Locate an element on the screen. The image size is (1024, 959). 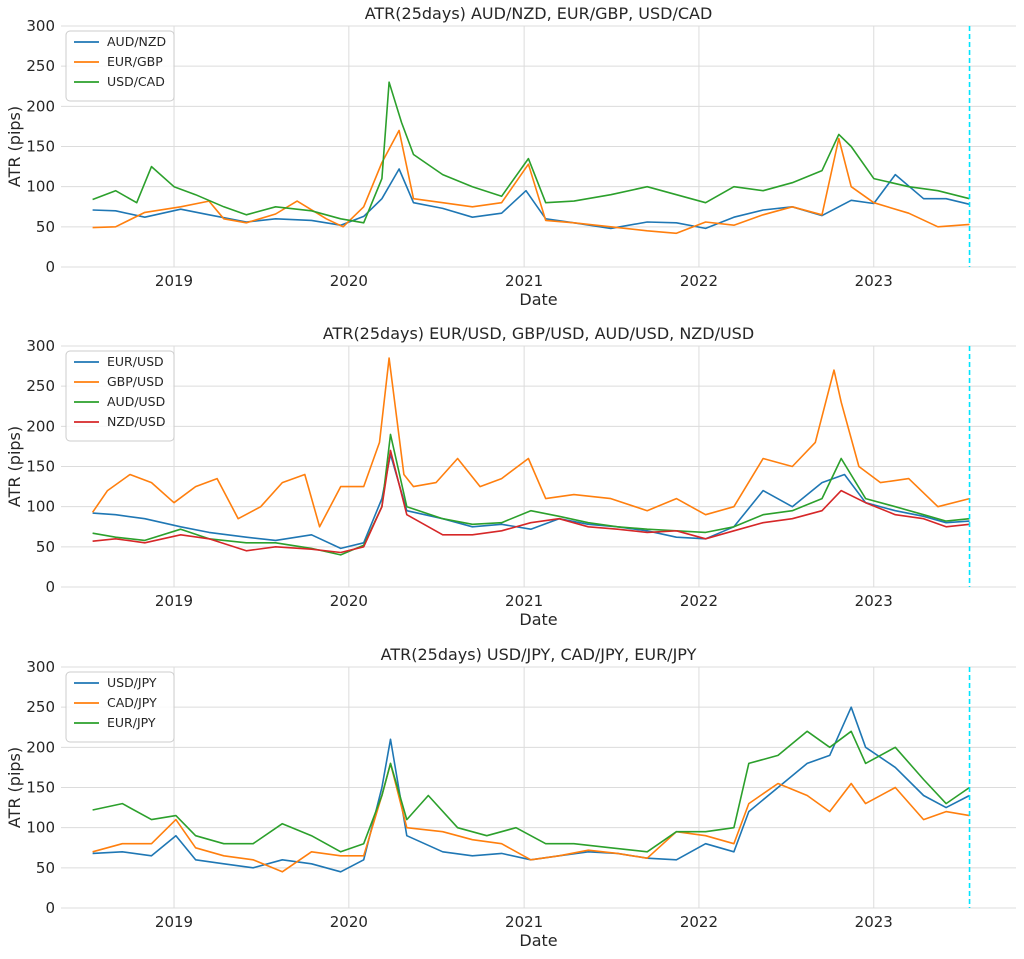
series-line-aud-nzd is located at coordinates (531, 199).